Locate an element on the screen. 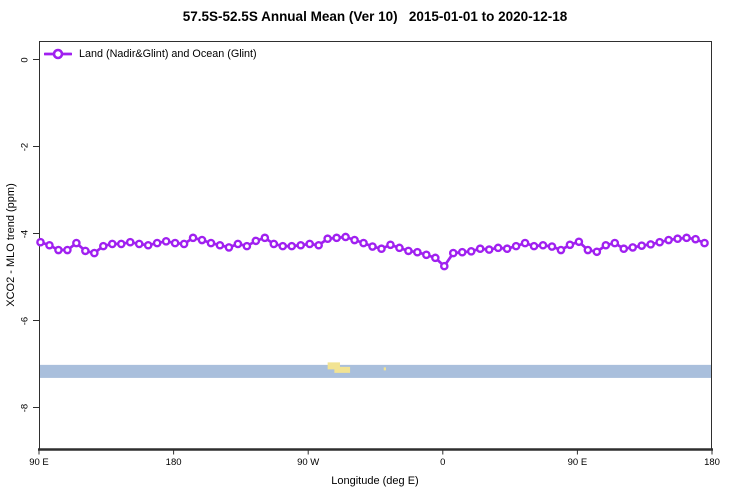 The height and width of the screenshot is (500, 750). x-axis-label: Longitude (deg E) is located at coordinates (375, 481).